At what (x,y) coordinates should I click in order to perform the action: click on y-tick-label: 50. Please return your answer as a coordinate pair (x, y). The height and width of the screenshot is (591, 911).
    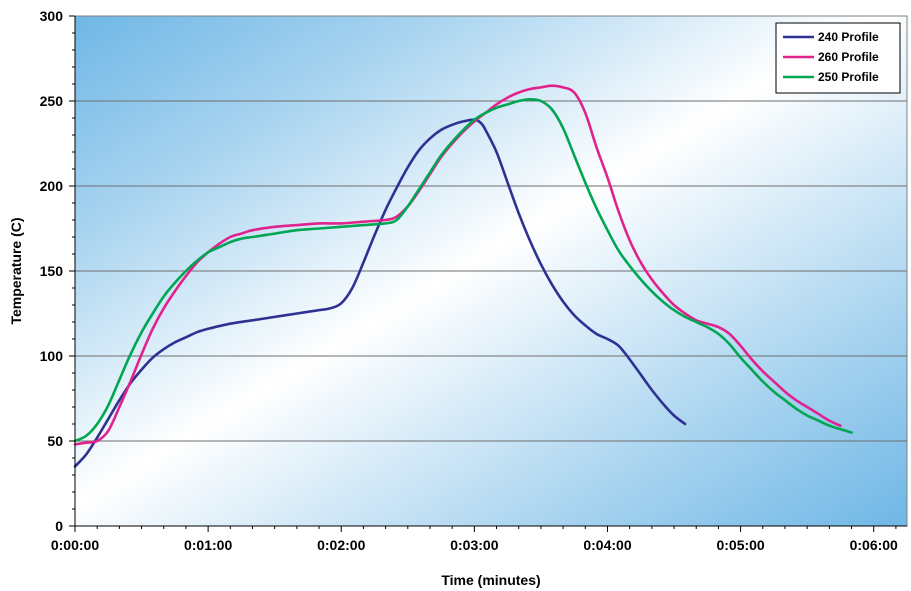
    Looking at the image, I should click on (55, 441).